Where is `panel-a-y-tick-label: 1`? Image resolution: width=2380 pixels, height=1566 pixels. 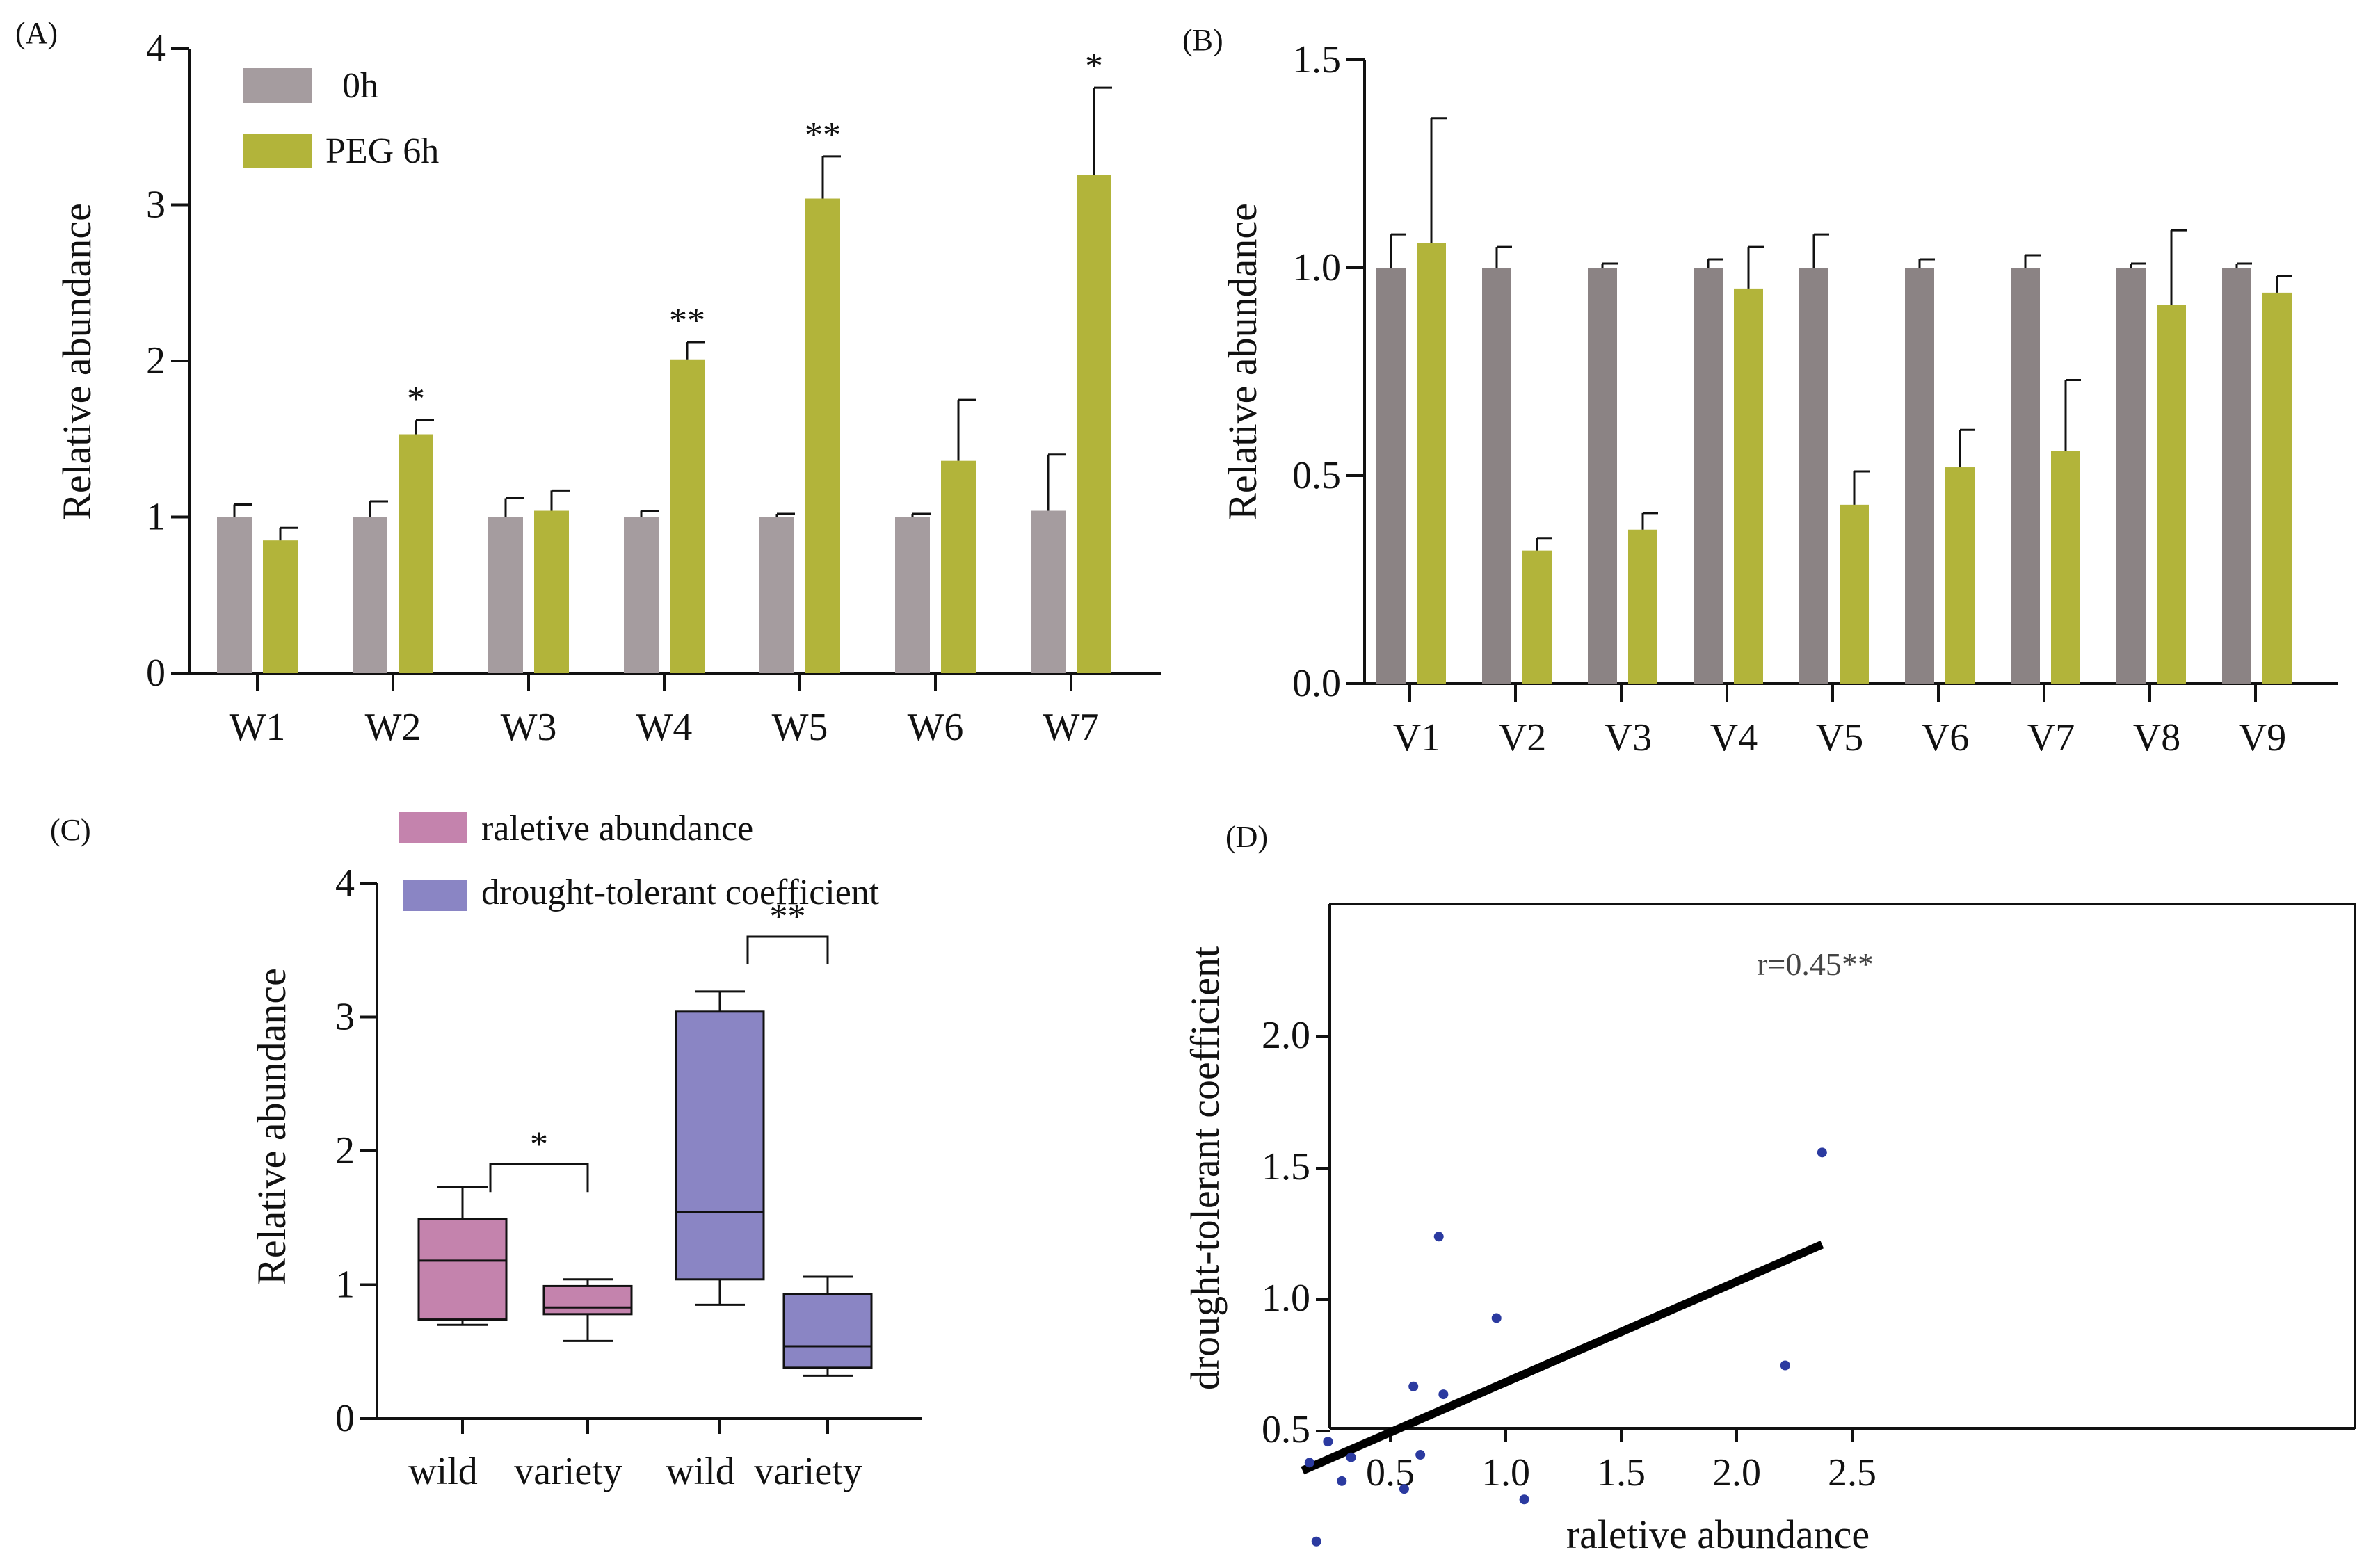
panel-a-y-tick-label: 1 is located at coordinates (156, 517).